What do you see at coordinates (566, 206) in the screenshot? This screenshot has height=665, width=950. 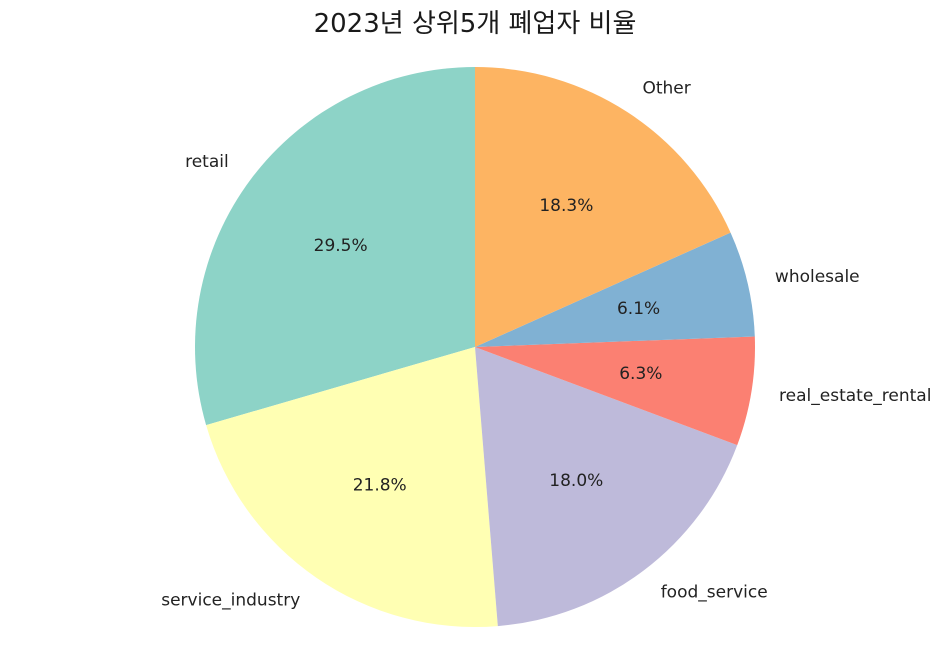 I see `slice-percent-other: 18.3%` at bounding box center [566, 206].